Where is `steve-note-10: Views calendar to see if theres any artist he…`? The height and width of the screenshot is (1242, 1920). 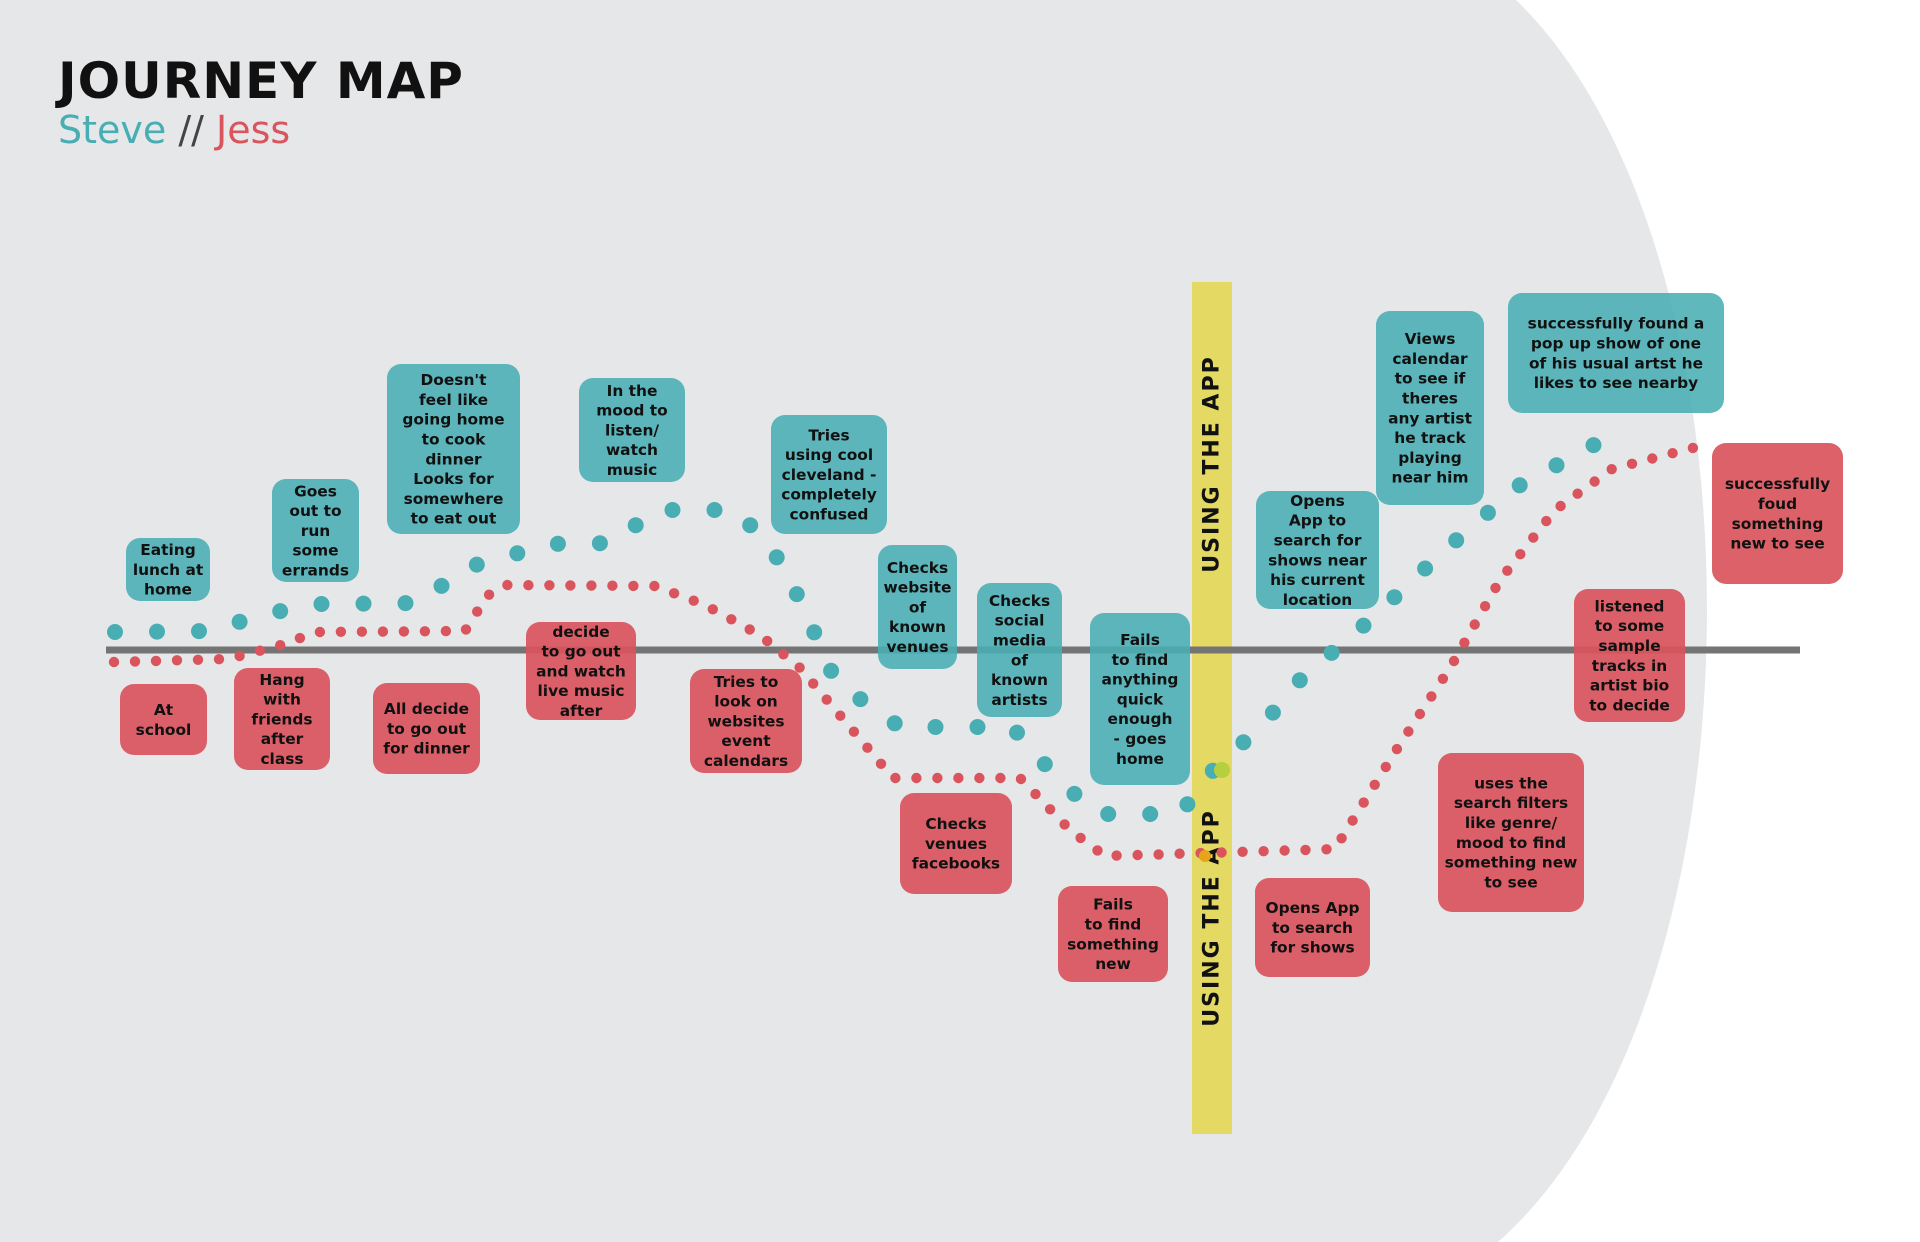 steve-note-10: Views calendar to see if theres any artist he… is located at coordinates (1430, 408).